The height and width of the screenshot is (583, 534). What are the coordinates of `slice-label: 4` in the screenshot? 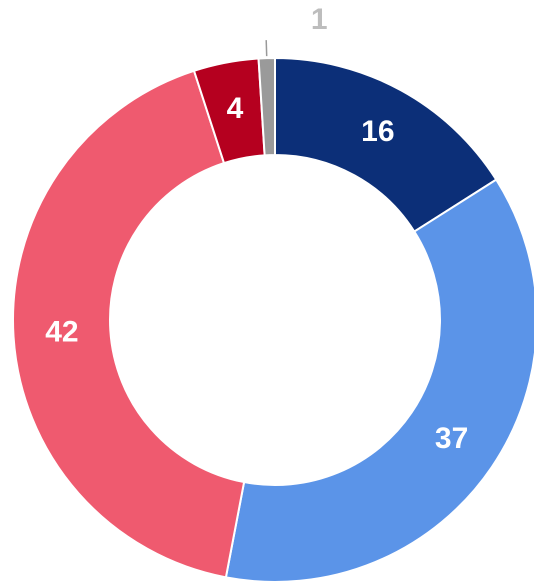 It's located at (235, 108).